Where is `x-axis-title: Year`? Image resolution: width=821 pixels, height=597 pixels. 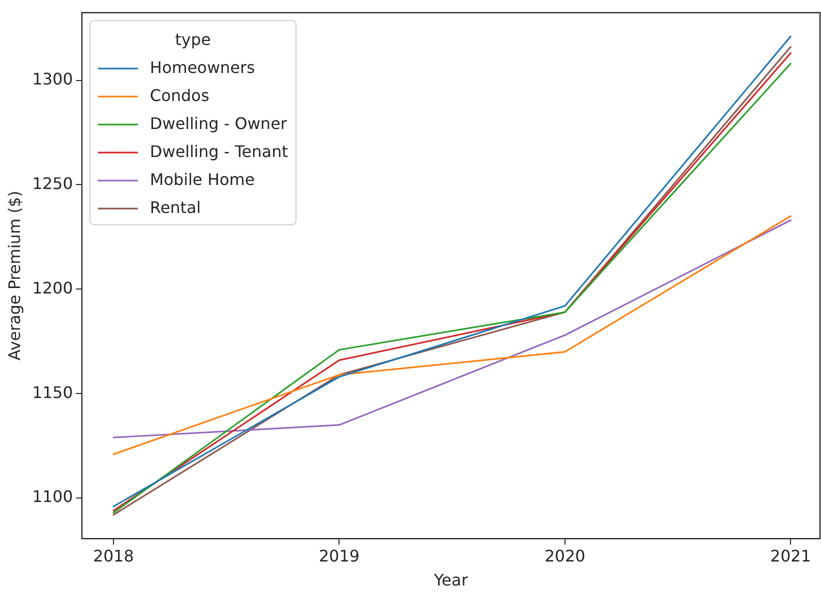
x-axis-title: Year is located at coordinates (450, 580).